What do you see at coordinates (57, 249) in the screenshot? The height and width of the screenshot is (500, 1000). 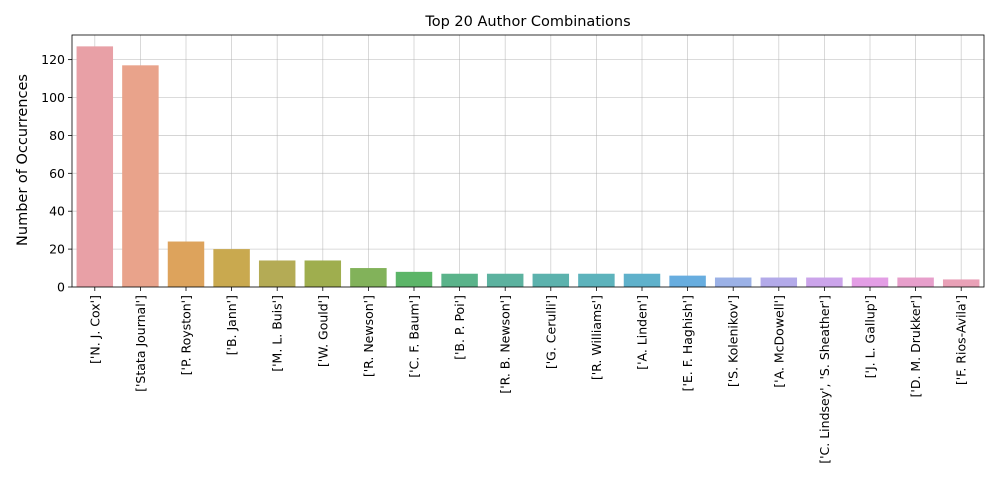 I see `y-tick-label: 20` at bounding box center [57, 249].